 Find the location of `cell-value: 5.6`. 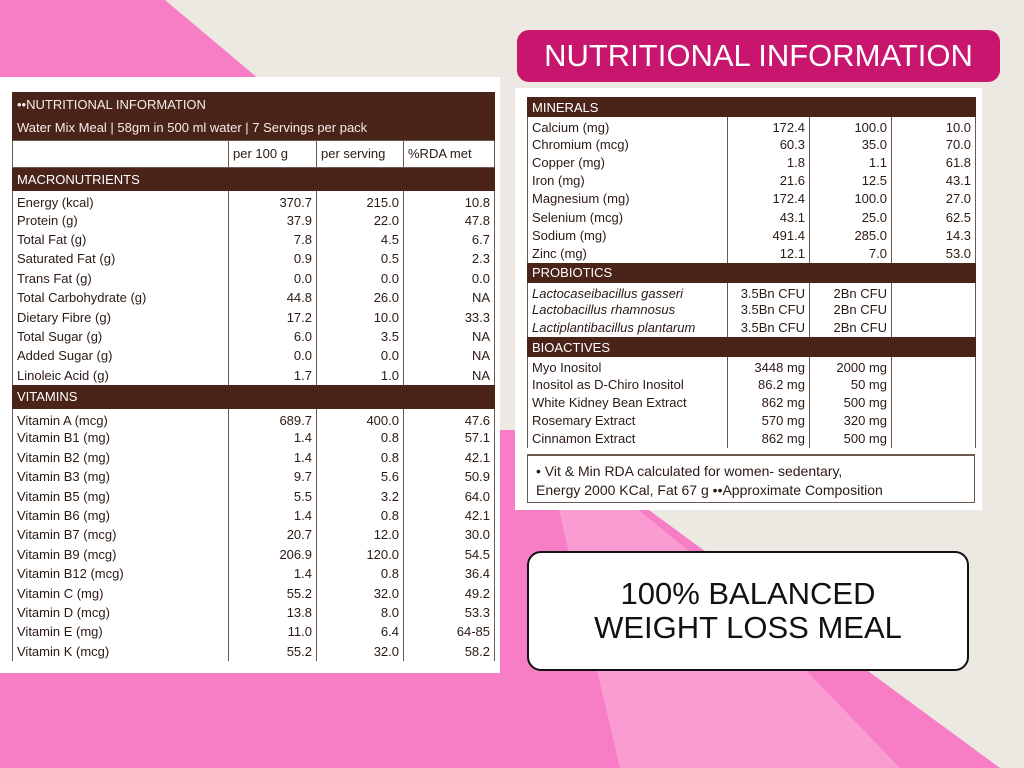

cell-value: 5.6 is located at coordinates (360, 477).